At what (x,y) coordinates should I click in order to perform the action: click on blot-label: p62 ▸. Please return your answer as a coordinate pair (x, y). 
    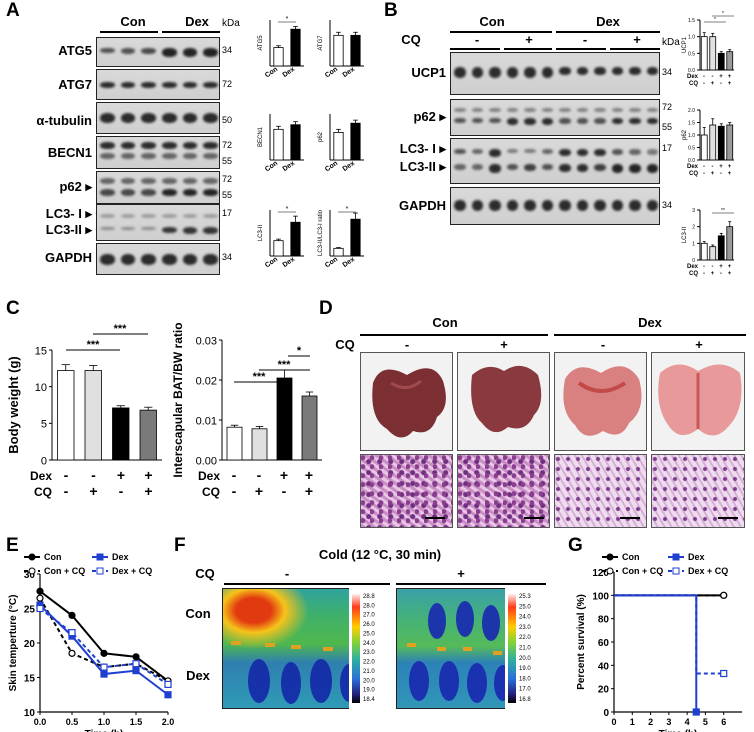
    Looking at the image, I should click on (429, 116).